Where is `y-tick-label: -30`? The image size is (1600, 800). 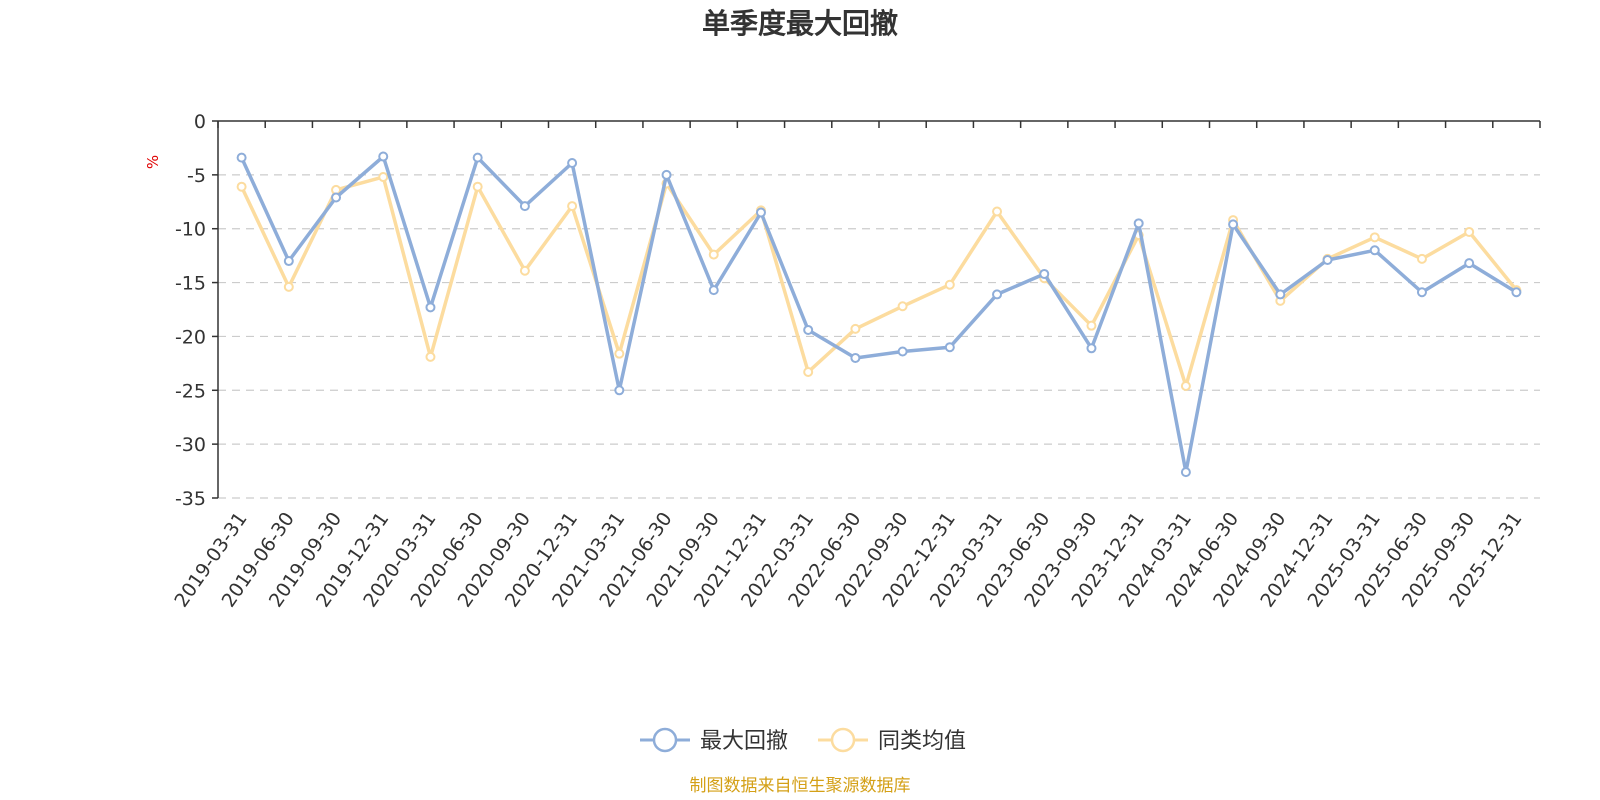
y-tick-label: -30 is located at coordinates (190, 445).